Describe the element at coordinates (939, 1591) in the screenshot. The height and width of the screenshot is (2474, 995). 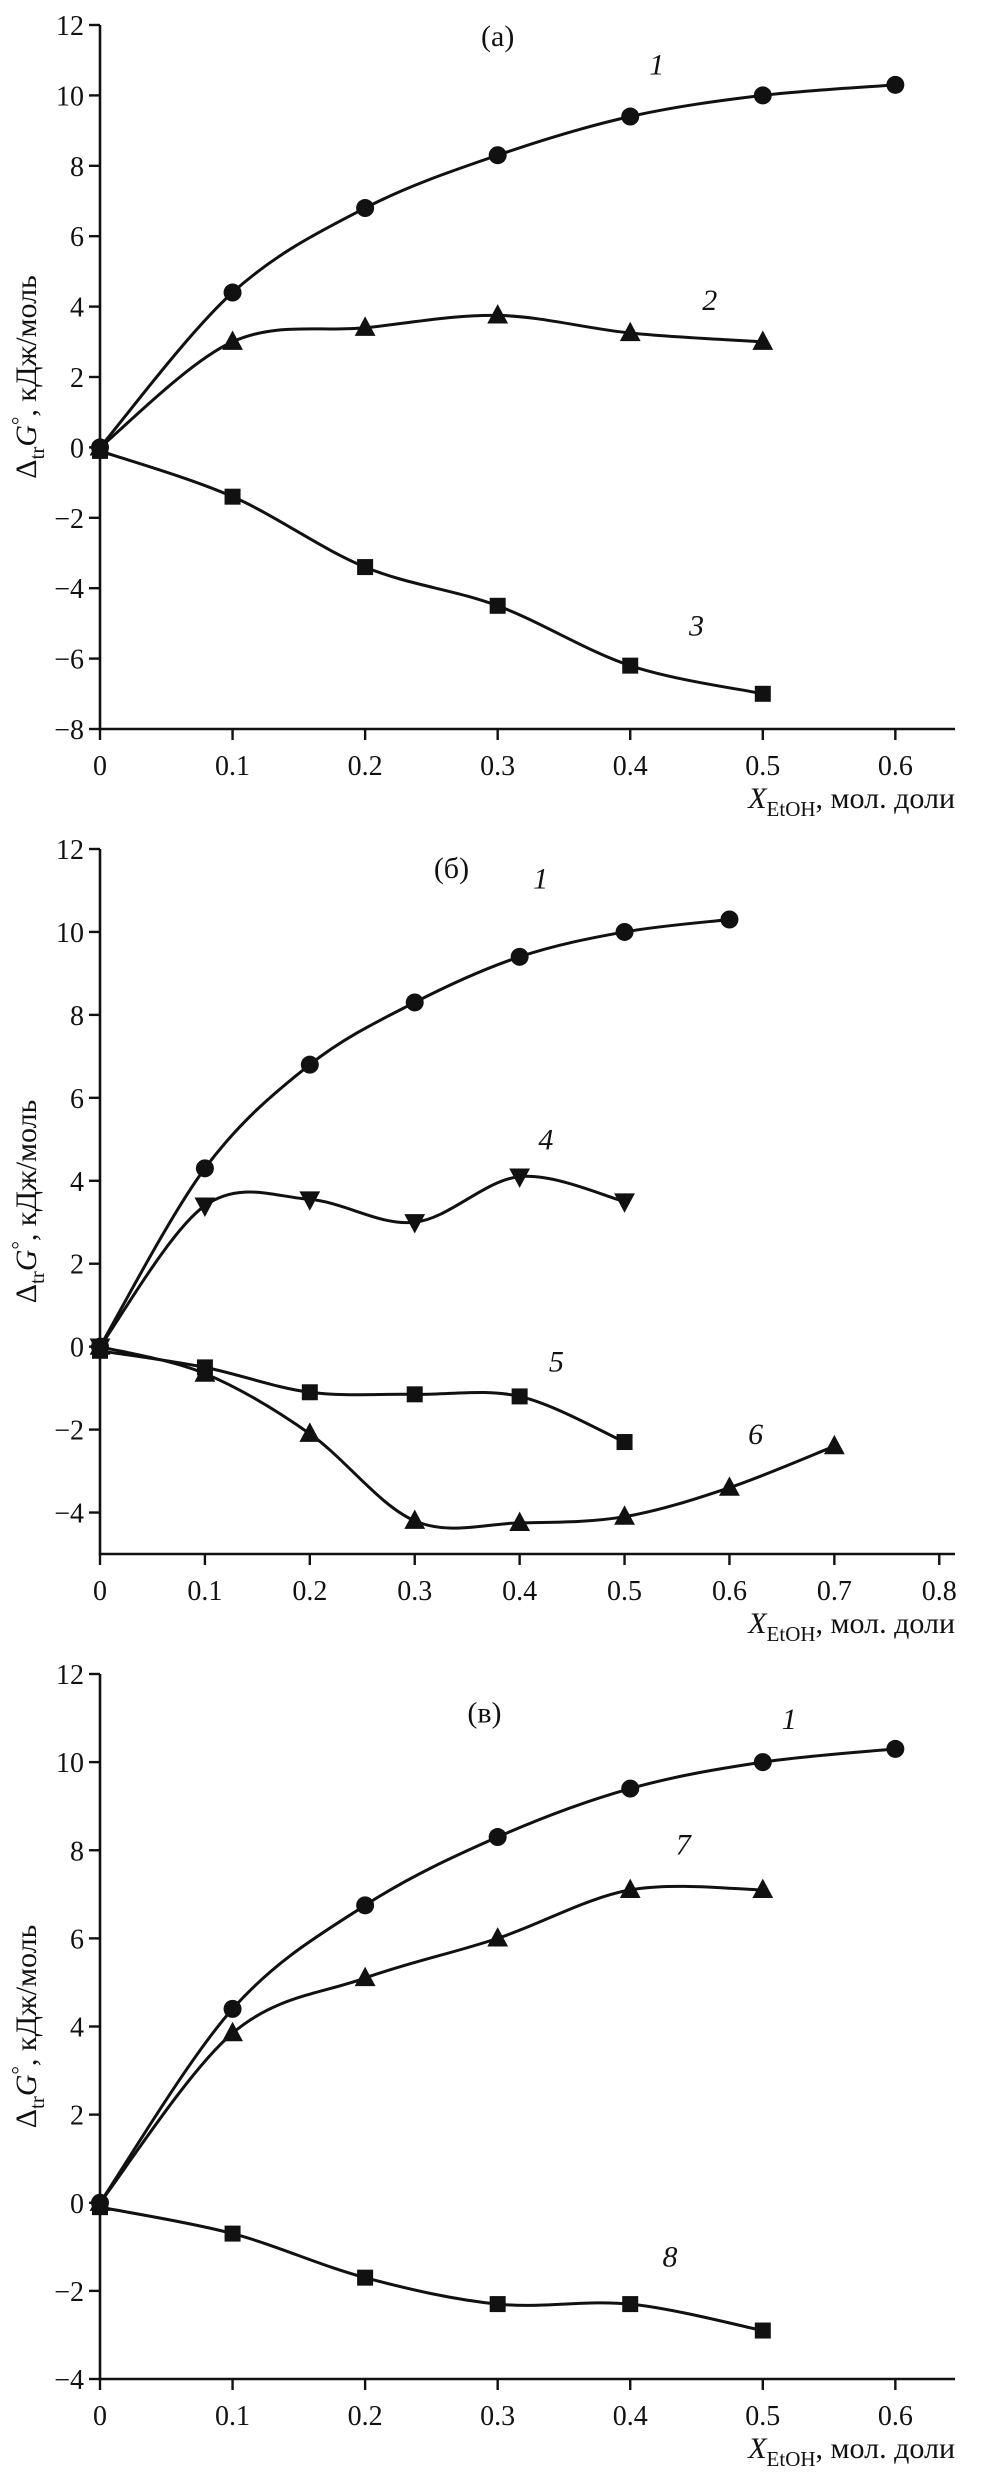
I see `x-tick-label: 0.8` at that location.